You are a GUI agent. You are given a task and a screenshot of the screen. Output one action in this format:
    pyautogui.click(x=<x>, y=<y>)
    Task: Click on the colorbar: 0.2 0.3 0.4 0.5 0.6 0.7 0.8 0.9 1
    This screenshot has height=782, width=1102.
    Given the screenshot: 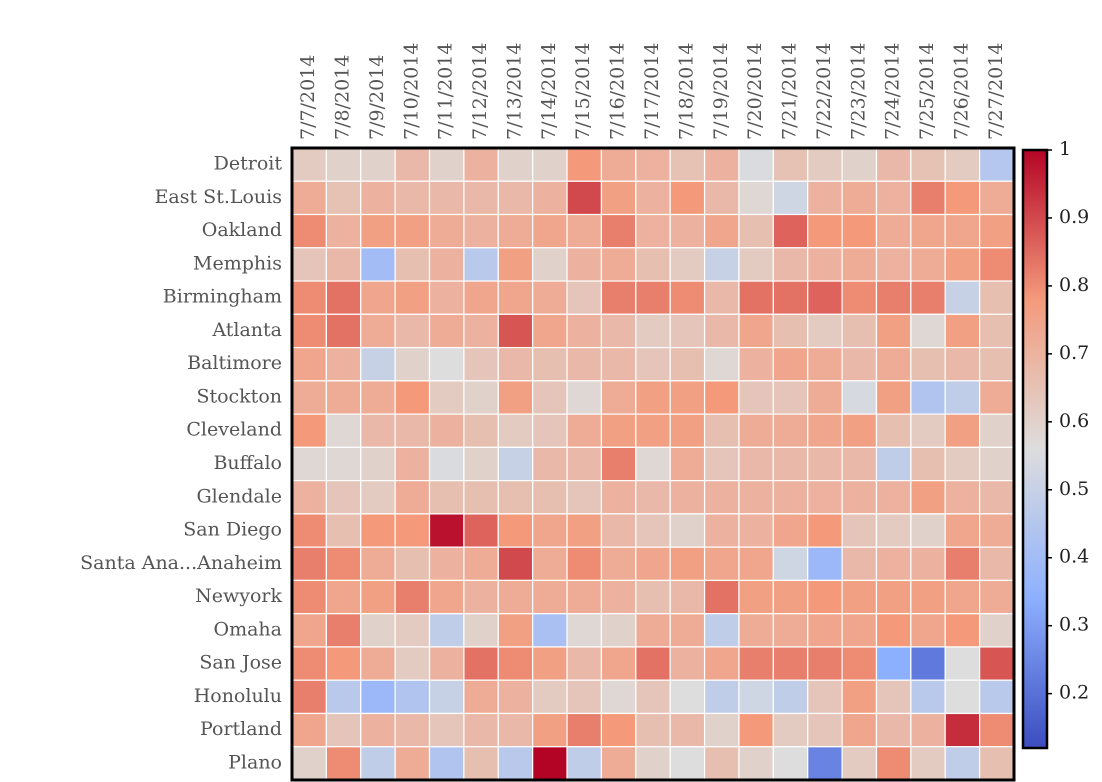 What is the action you would take?
    pyautogui.click(x=1055, y=444)
    